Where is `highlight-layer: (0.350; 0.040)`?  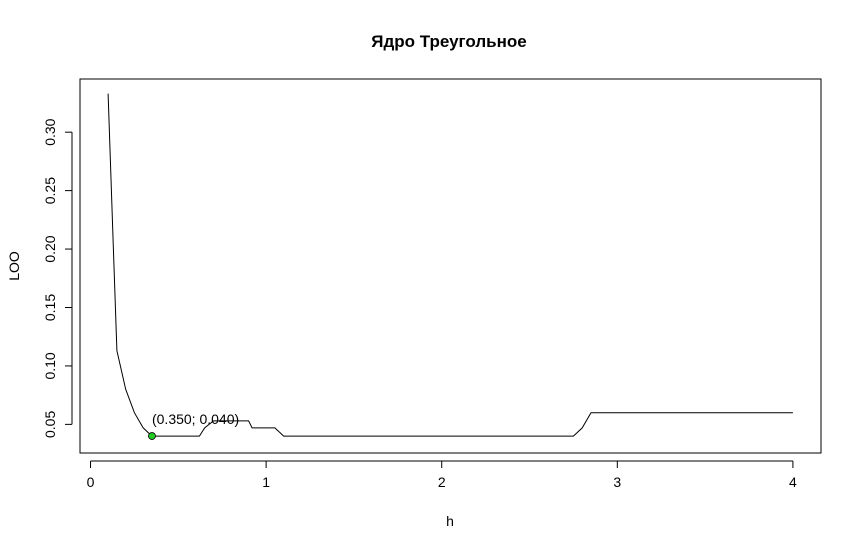 highlight-layer: (0.350; 0.040) is located at coordinates (193, 425).